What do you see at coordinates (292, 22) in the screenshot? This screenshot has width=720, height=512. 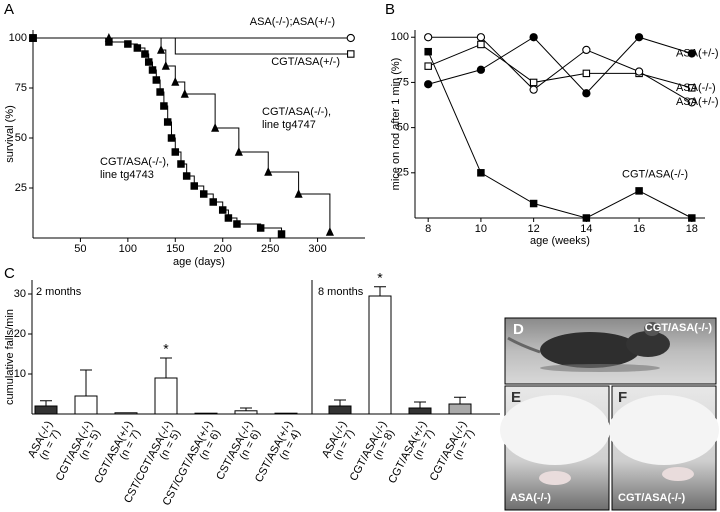 I see `series-label: ASA(-/-);ASA(+/-)` at bounding box center [292, 22].